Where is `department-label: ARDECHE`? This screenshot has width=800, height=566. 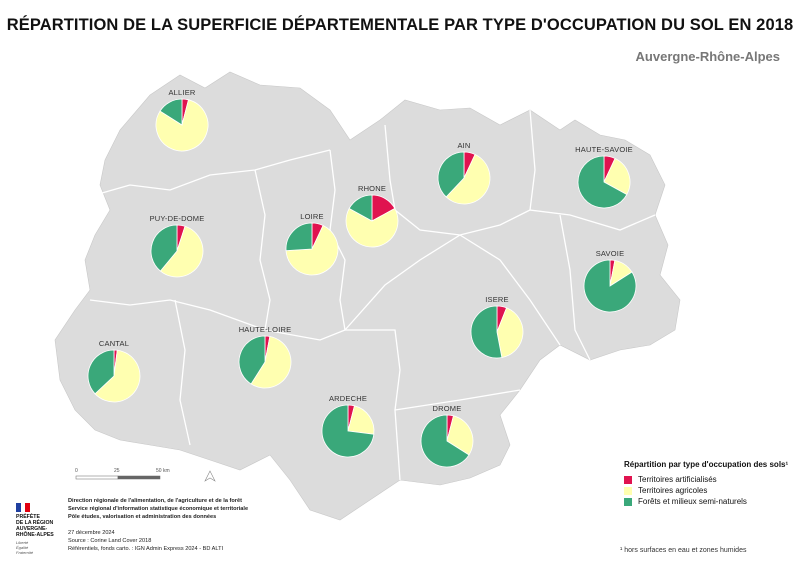
department-label: ARDECHE is located at coordinates (348, 398).